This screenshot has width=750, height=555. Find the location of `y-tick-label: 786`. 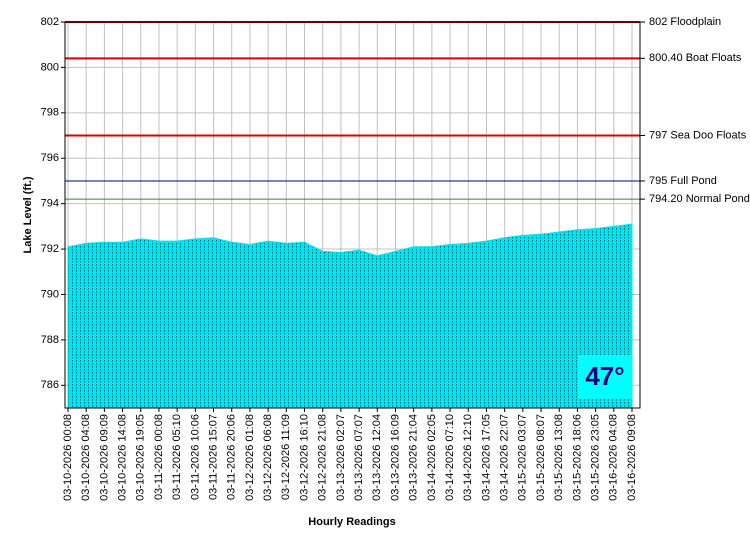

y-tick-label: 786 is located at coordinates (50, 385).